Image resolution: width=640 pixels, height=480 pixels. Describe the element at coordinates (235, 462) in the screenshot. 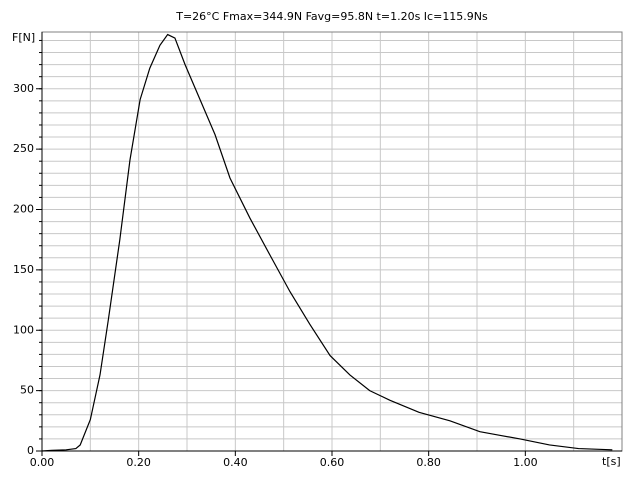

I see `x-tick-label: 0.40` at that location.